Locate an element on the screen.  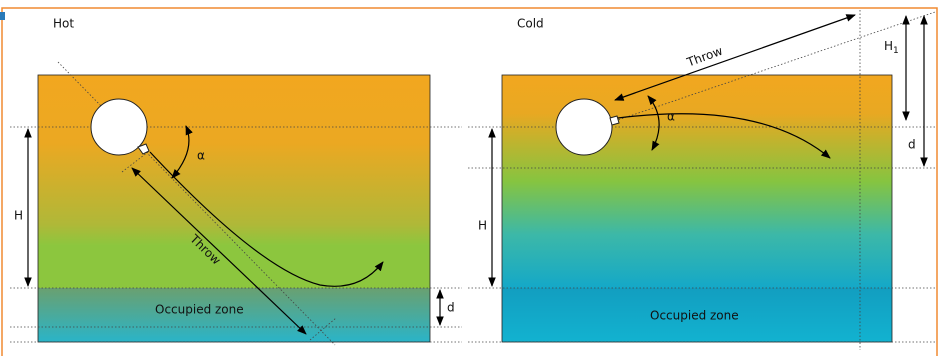
height1-sub: 1 is located at coordinates (896, 51).